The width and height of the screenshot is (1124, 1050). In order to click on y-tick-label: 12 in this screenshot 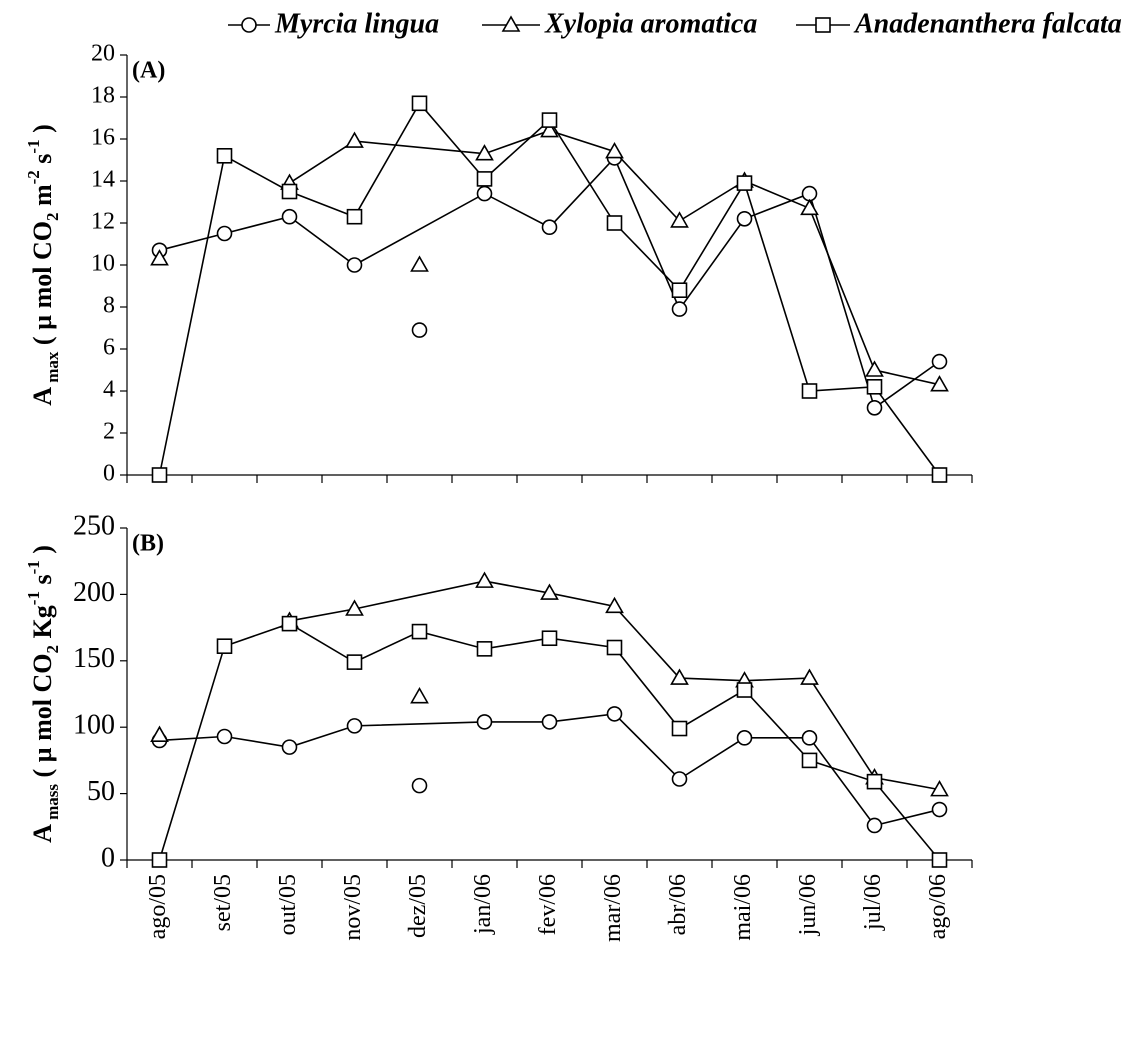, I will do `click(103, 222)`.